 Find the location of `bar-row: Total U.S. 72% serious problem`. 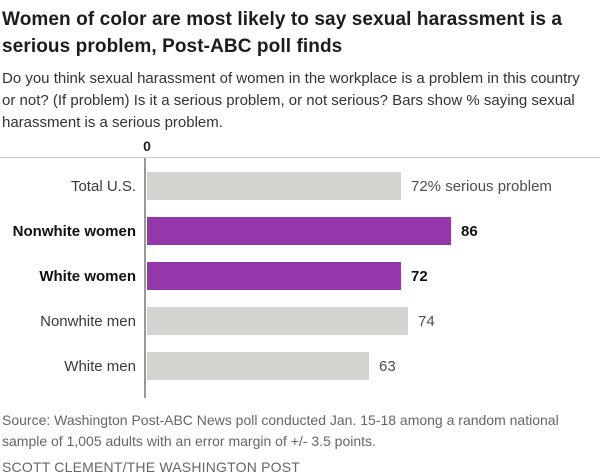

bar-row: Total U.S. 72% serious problem is located at coordinates (300, 186).